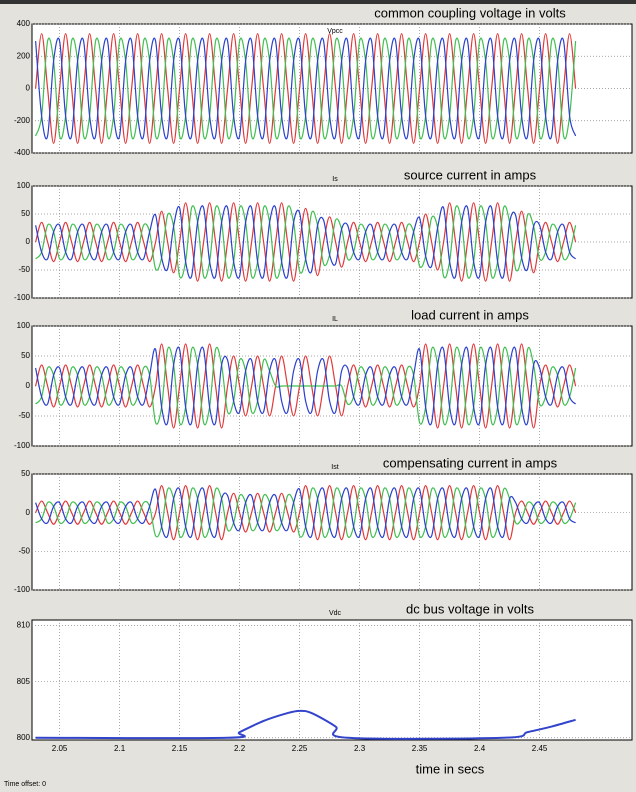 The width and height of the screenshot is (636, 792). I want to click on y-tick-label: 810, so click(24, 625).